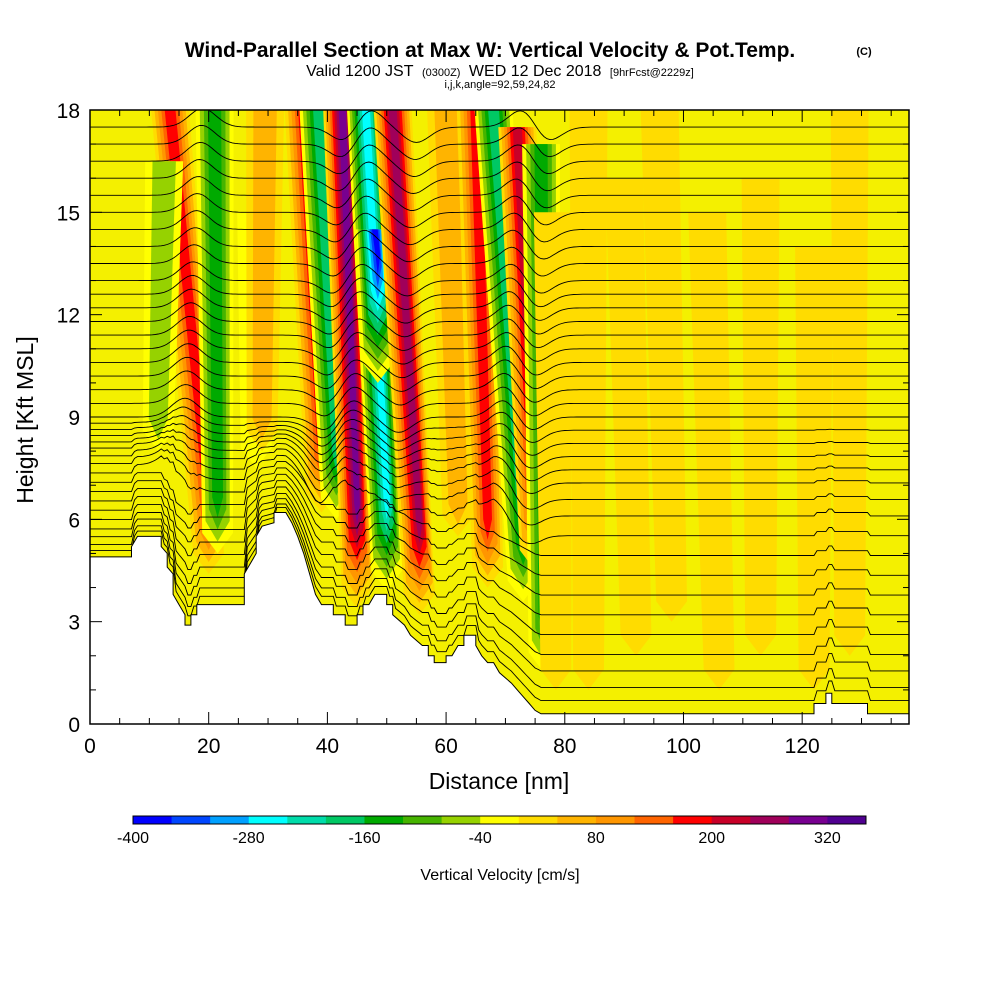 This screenshot has width=1000, height=1000. I want to click on colorbar-label: Vertical Velocity [cm/s], so click(499, 875).